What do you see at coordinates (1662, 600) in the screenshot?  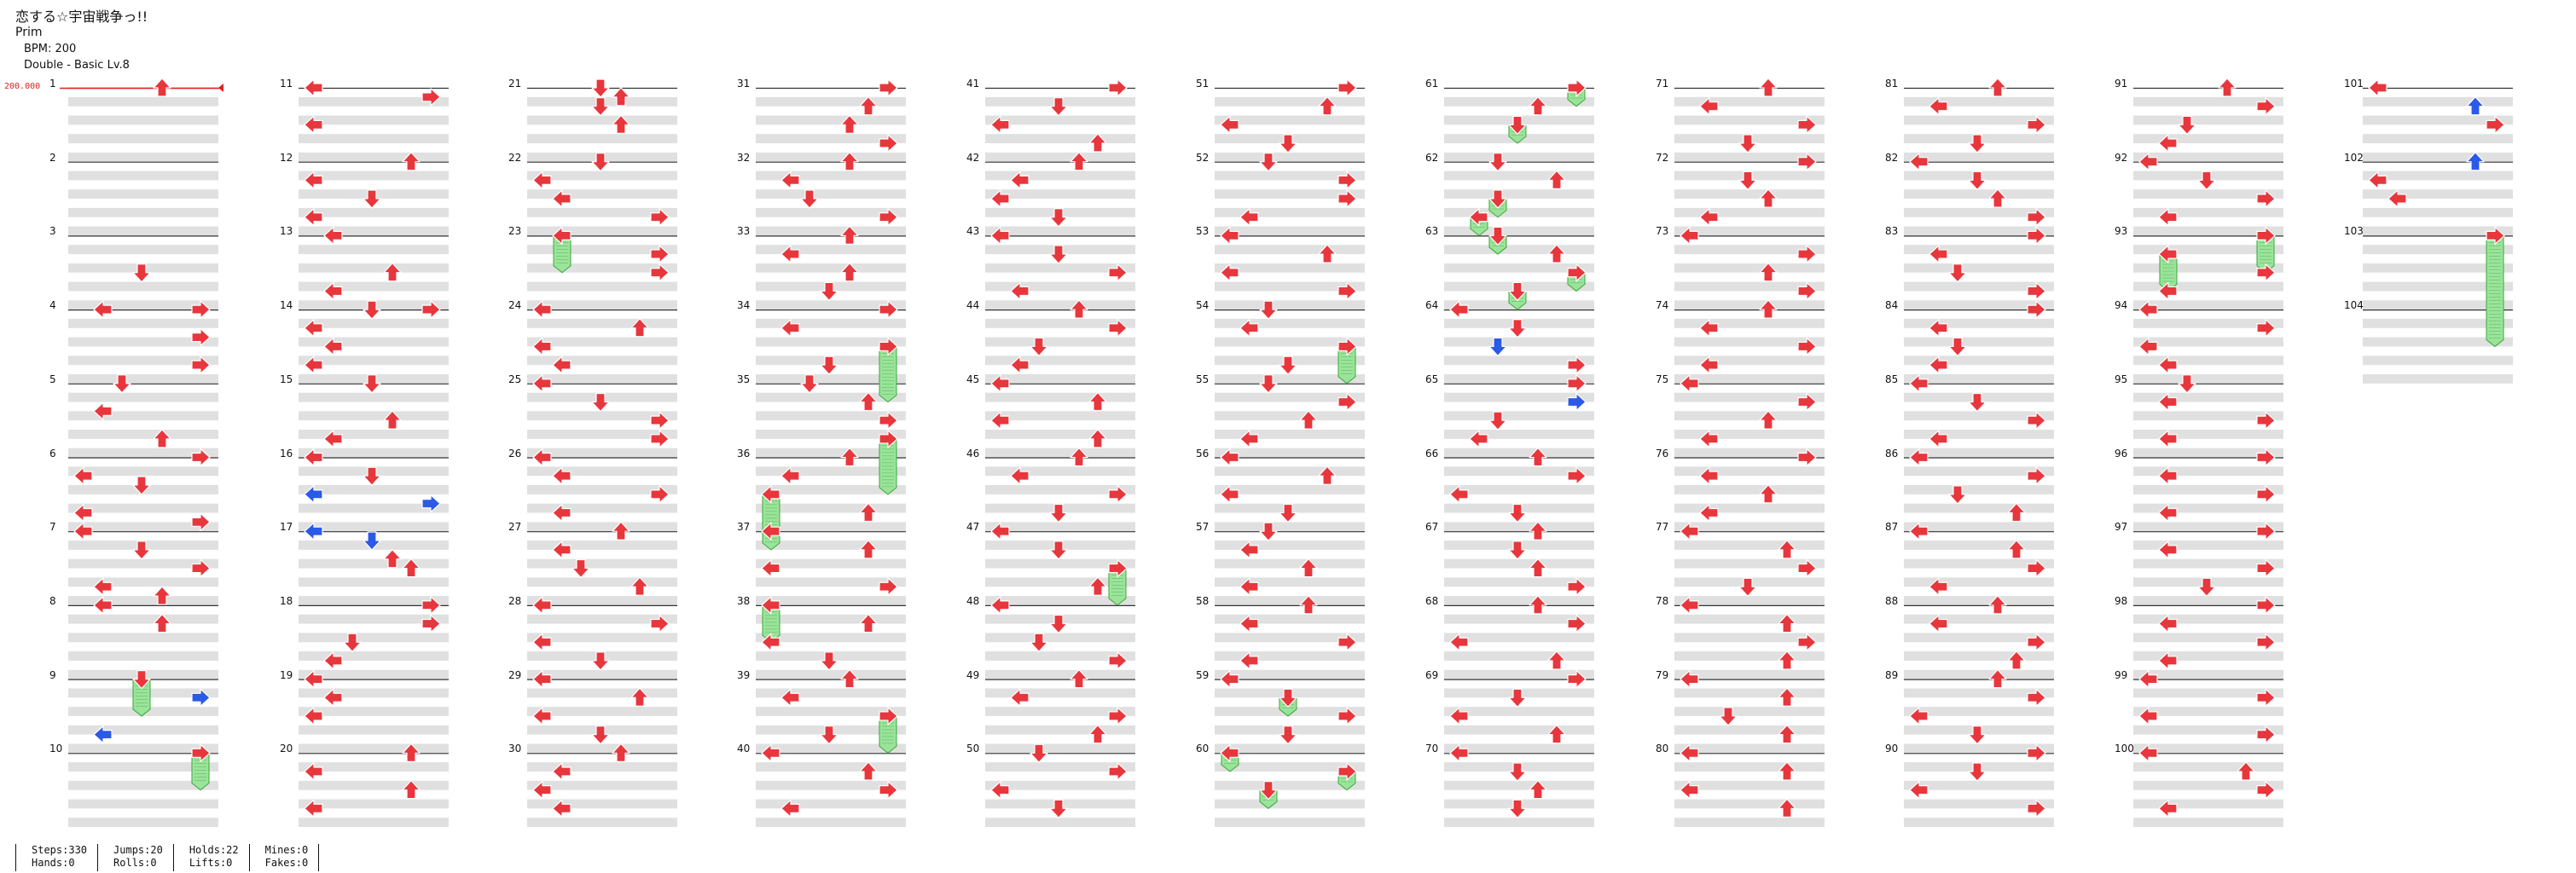 I see `measure-number: 78` at bounding box center [1662, 600].